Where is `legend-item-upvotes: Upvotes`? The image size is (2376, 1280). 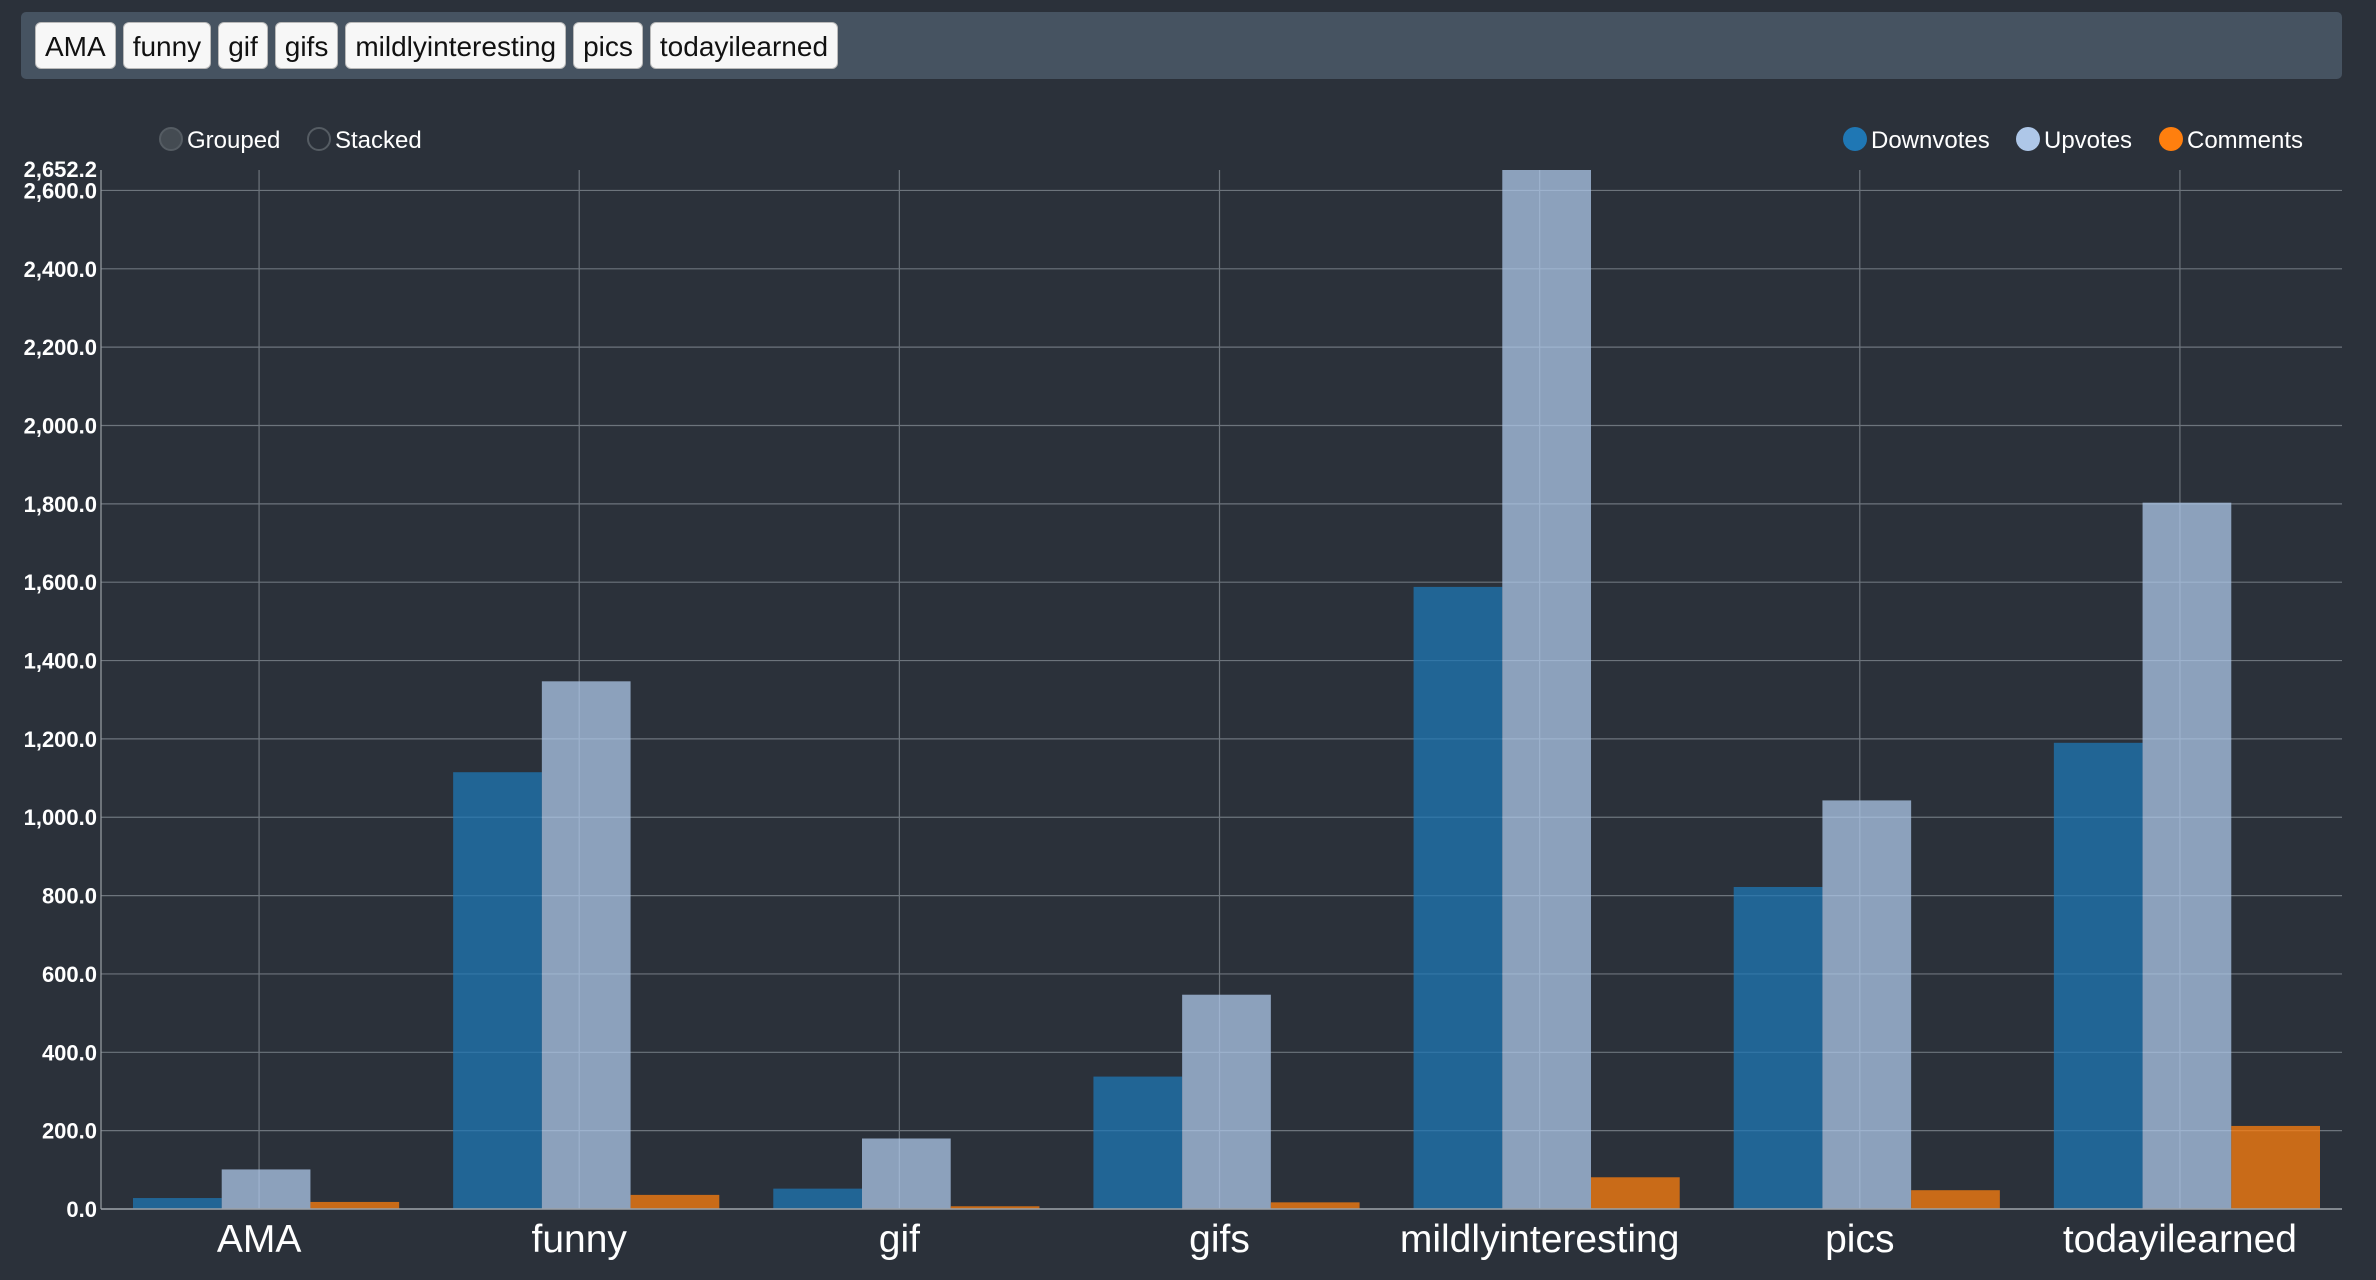
legend-item-upvotes: Upvotes is located at coordinates (2074, 140).